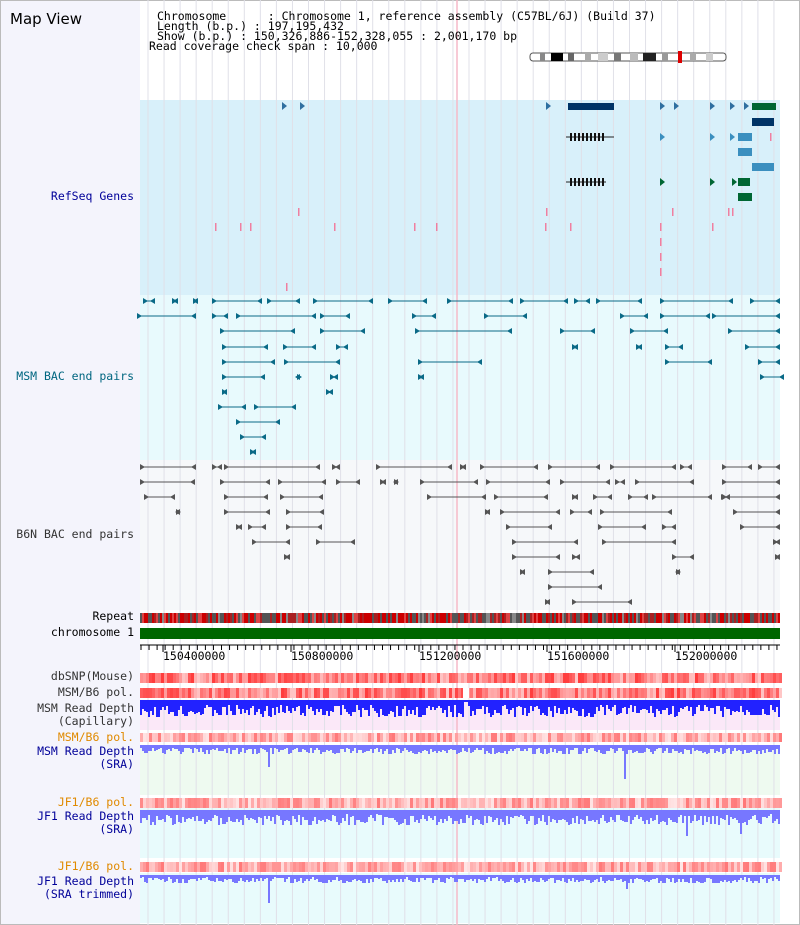 This screenshot has width=800, height=925. What do you see at coordinates (92, 676) in the screenshot?
I see `track-label-dbsnp: dbSNP(Mouse)` at bounding box center [92, 676].